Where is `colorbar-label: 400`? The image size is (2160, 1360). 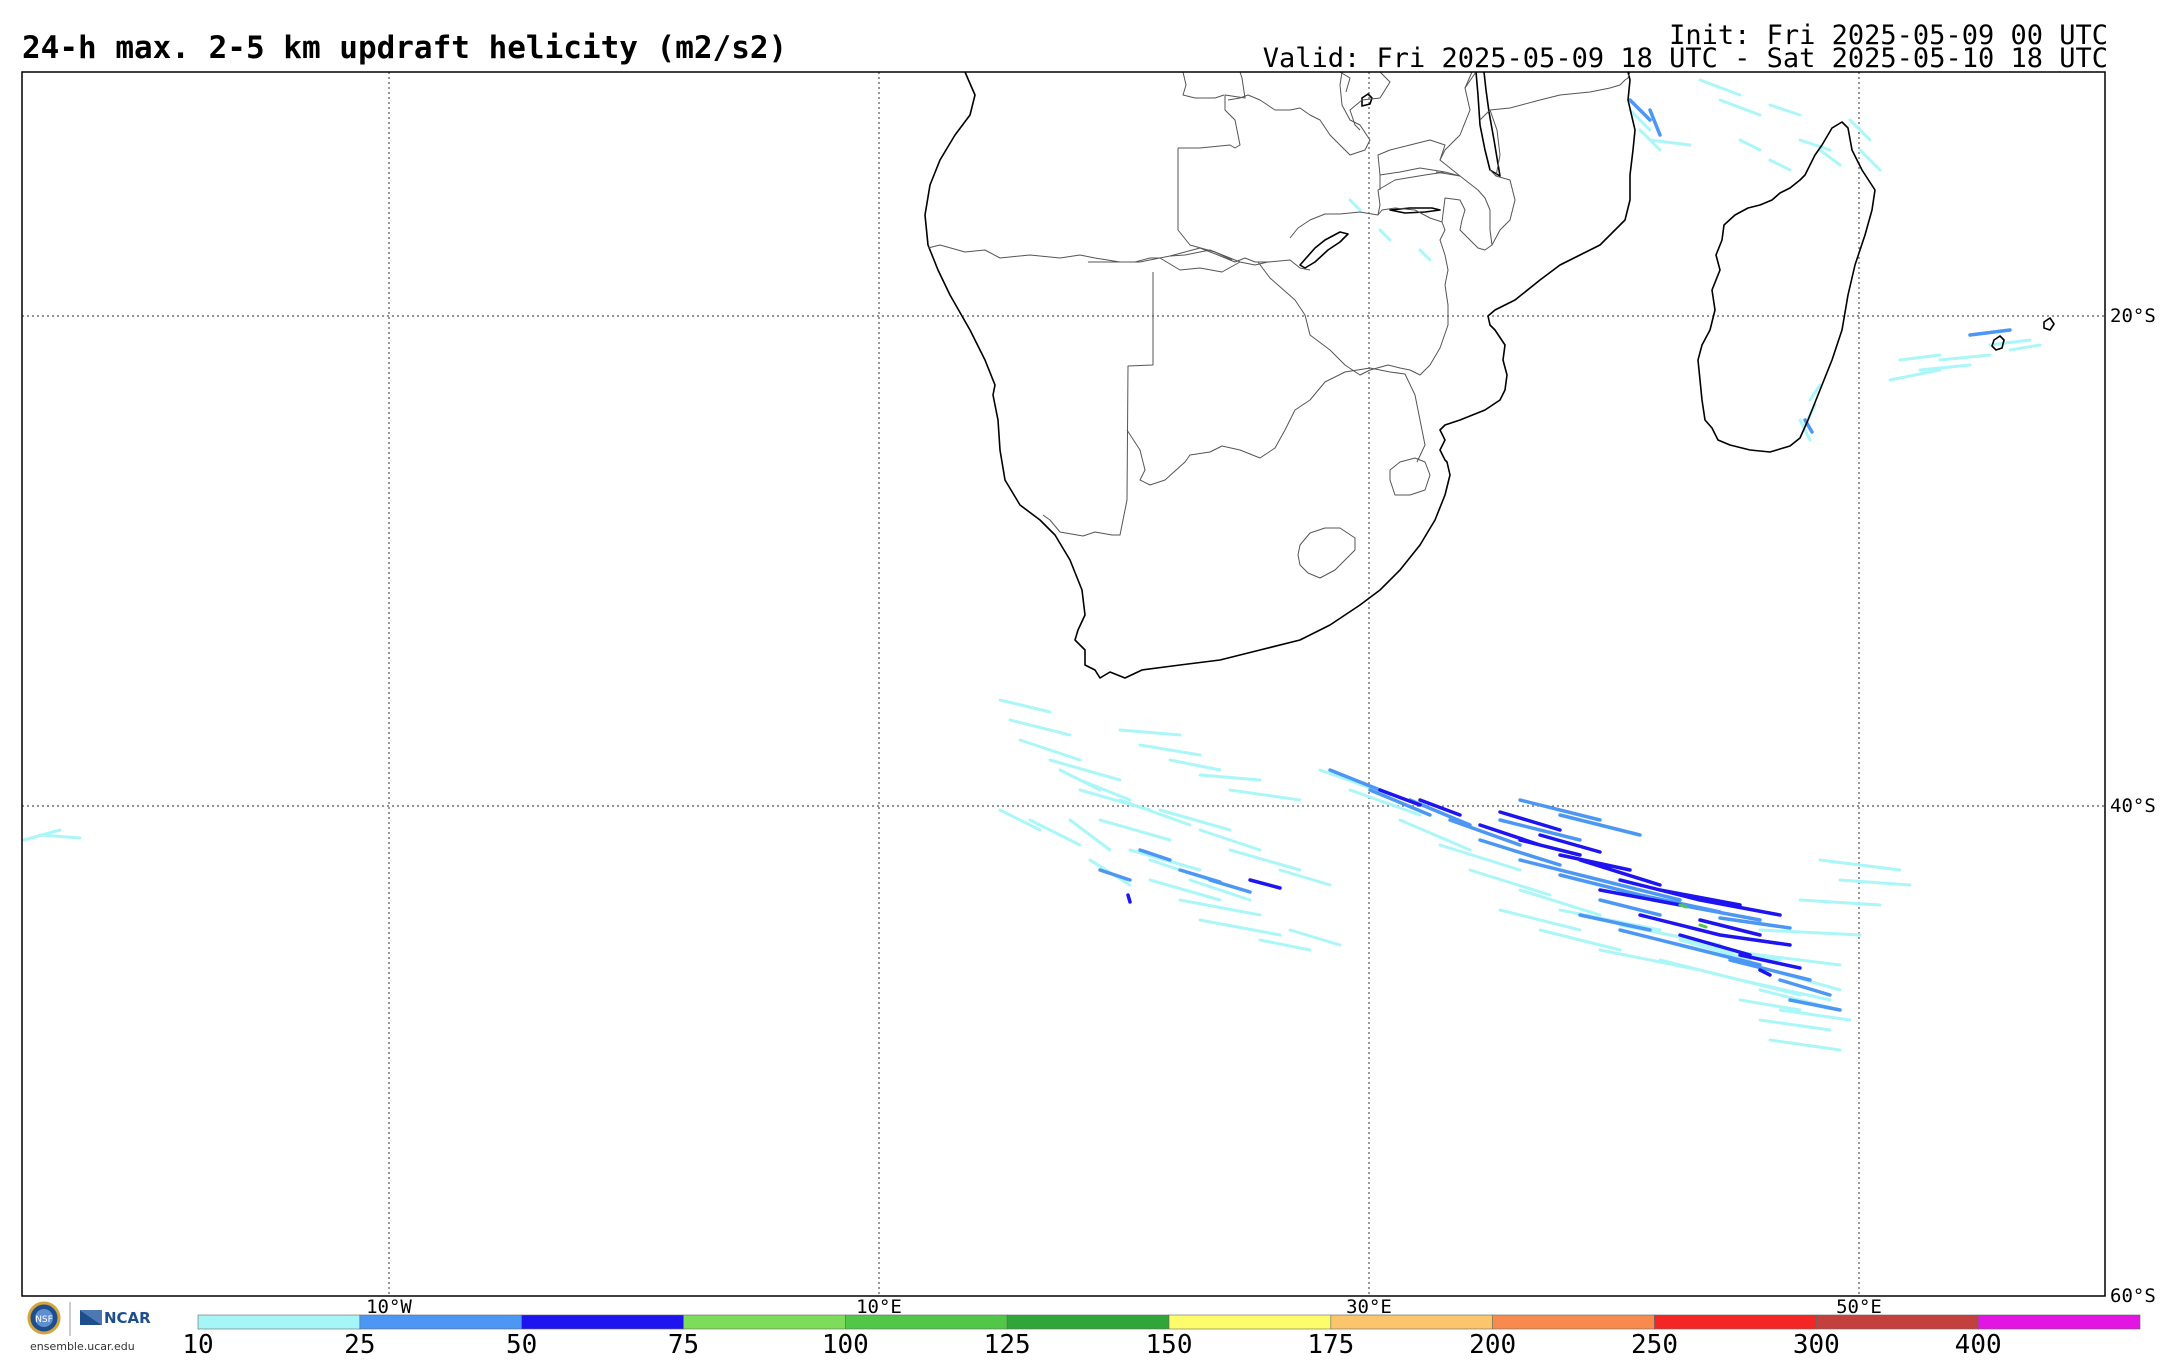
colorbar-label: 400 is located at coordinates (1978, 1345).